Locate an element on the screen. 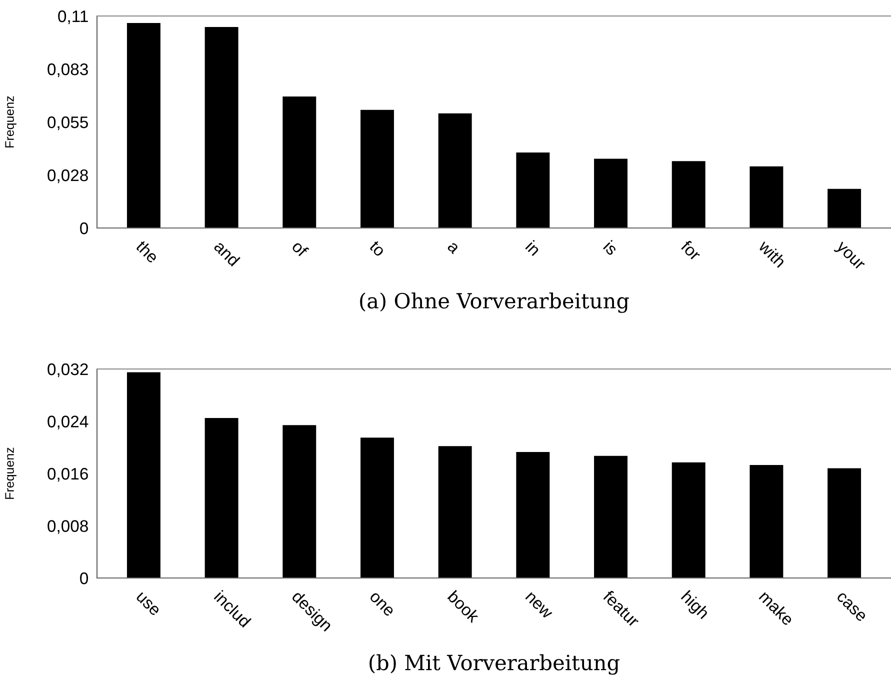 This screenshot has height=682, width=891. x-tick-label: case is located at coordinates (851, 607).